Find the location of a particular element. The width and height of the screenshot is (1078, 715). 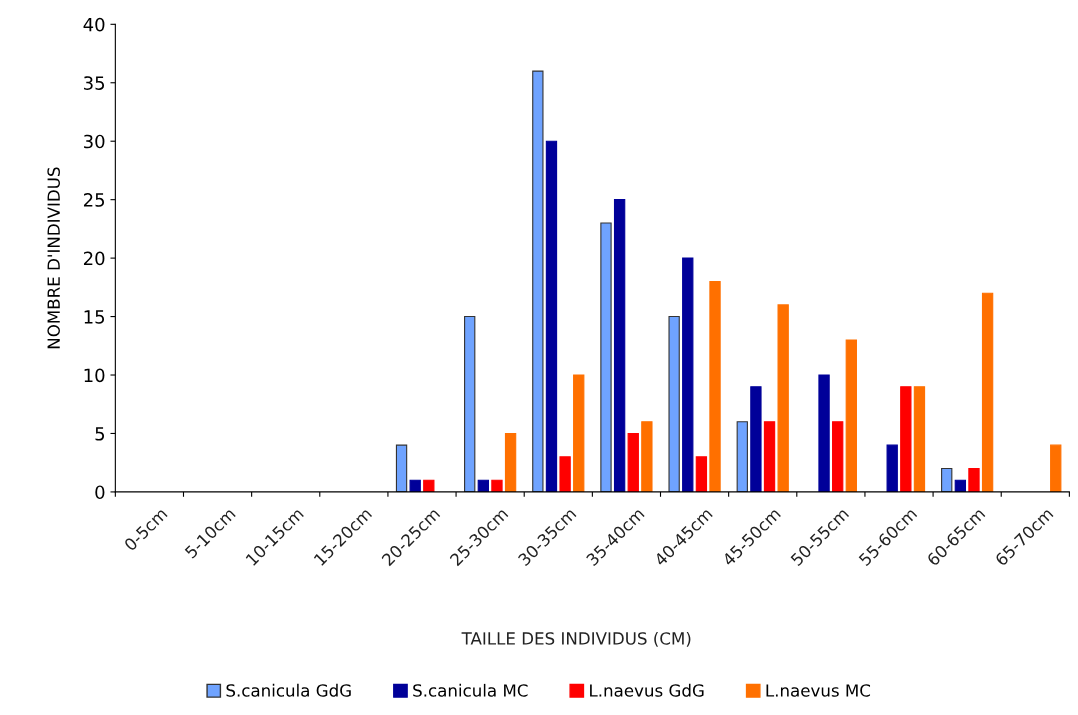

legend-label: L.naevus GdG is located at coordinates (647, 690).